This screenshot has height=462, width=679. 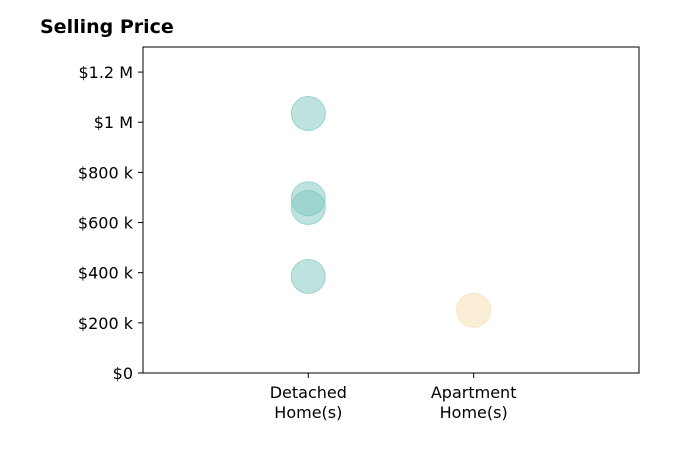 I want to click on y-tick-label: $800 k, so click(x=106, y=172).